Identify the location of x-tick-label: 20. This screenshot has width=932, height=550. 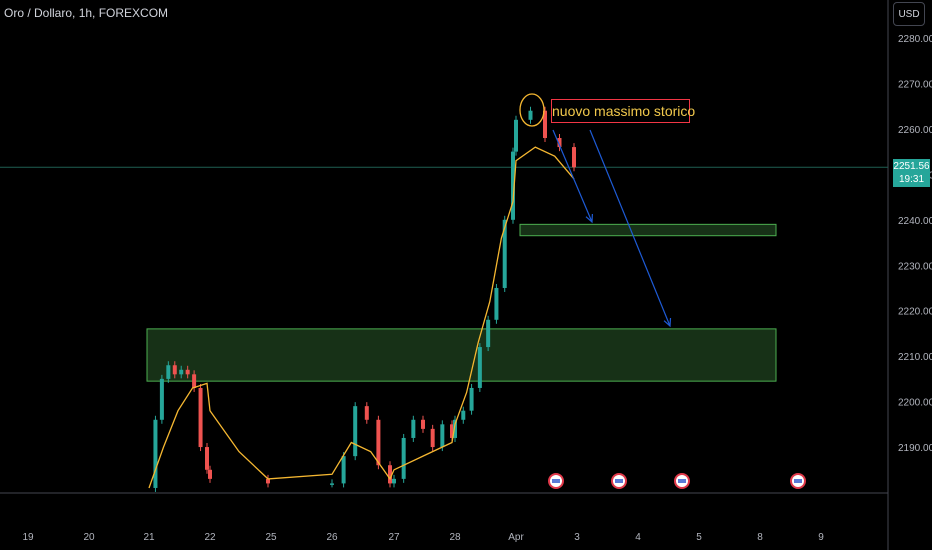
(89, 537).